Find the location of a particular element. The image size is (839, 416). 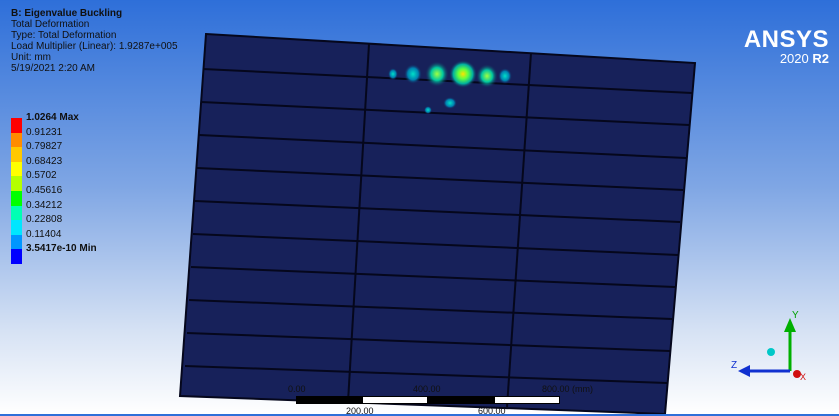

brand-name: ANSYS is located at coordinates (786, 39).